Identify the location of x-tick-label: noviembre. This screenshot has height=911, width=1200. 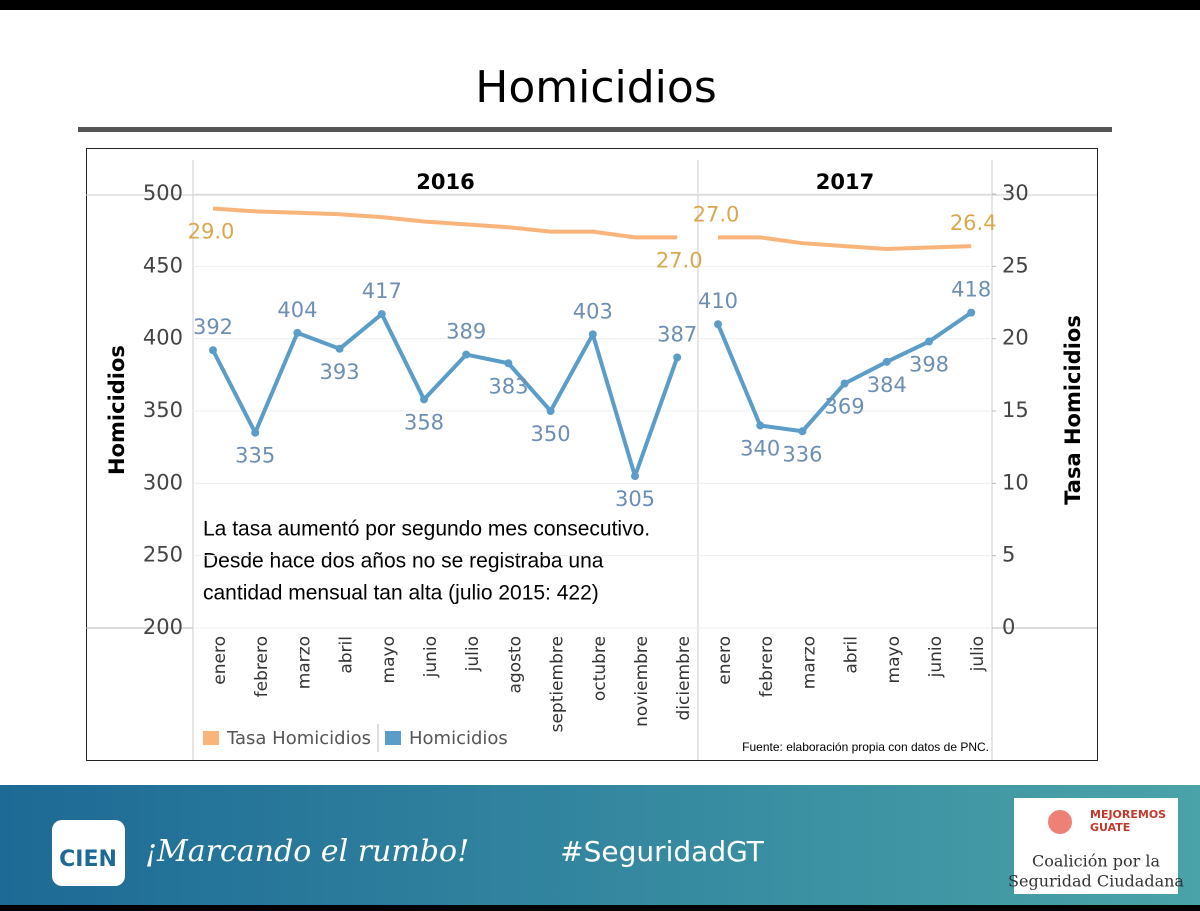
(642, 681).